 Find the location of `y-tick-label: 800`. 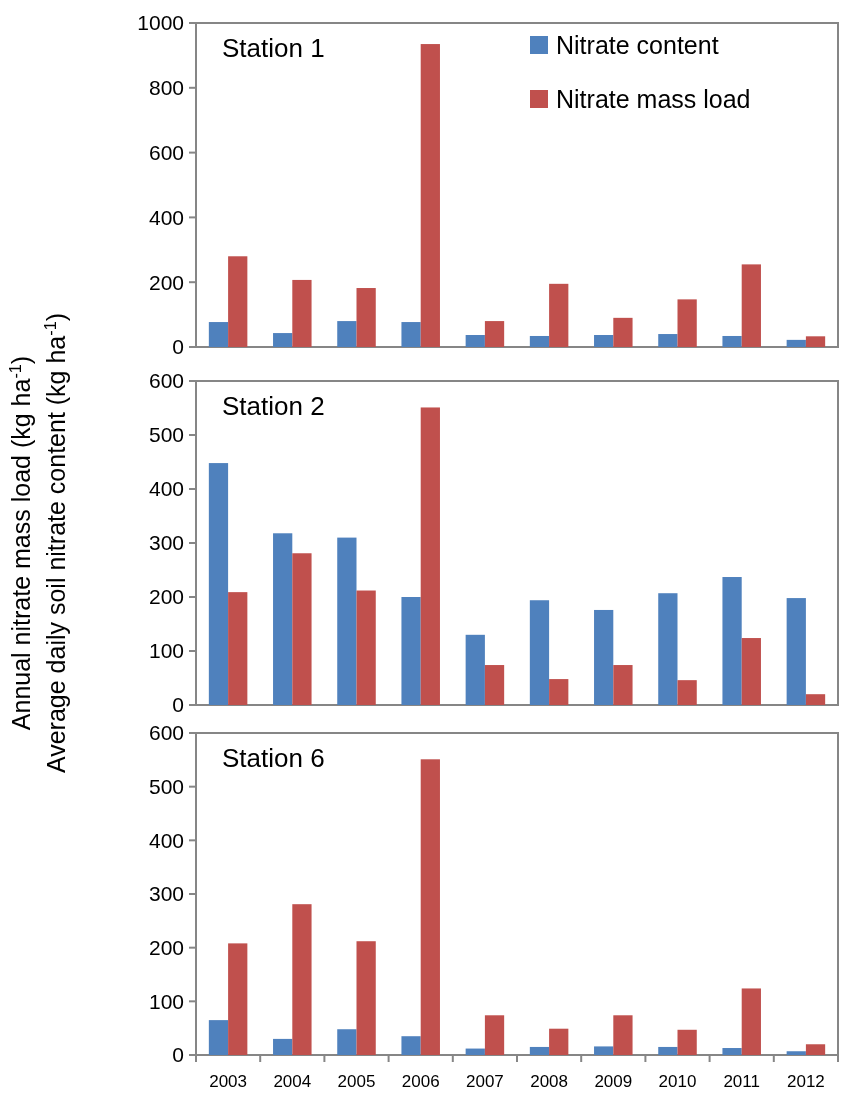

y-tick-label: 800 is located at coordinates (166, 88).